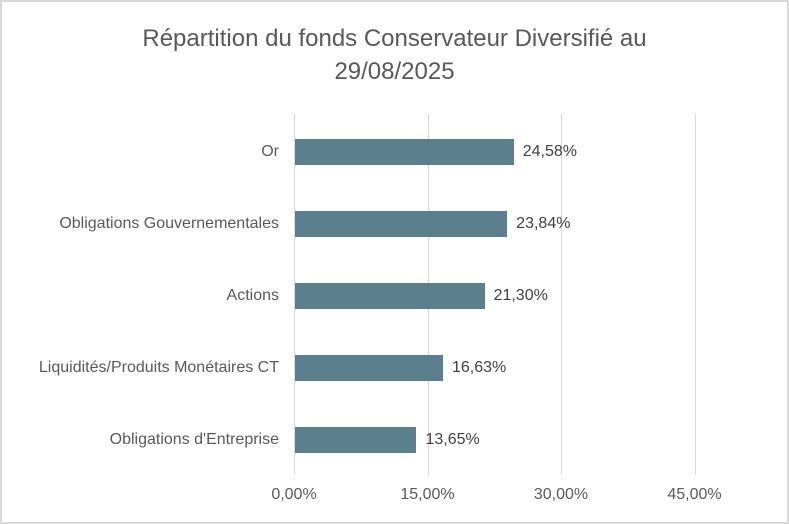  Describe the element at coordinates (394, 71) in the screenshot. I see `chart-title-line2: 29/08/2025` at that location.